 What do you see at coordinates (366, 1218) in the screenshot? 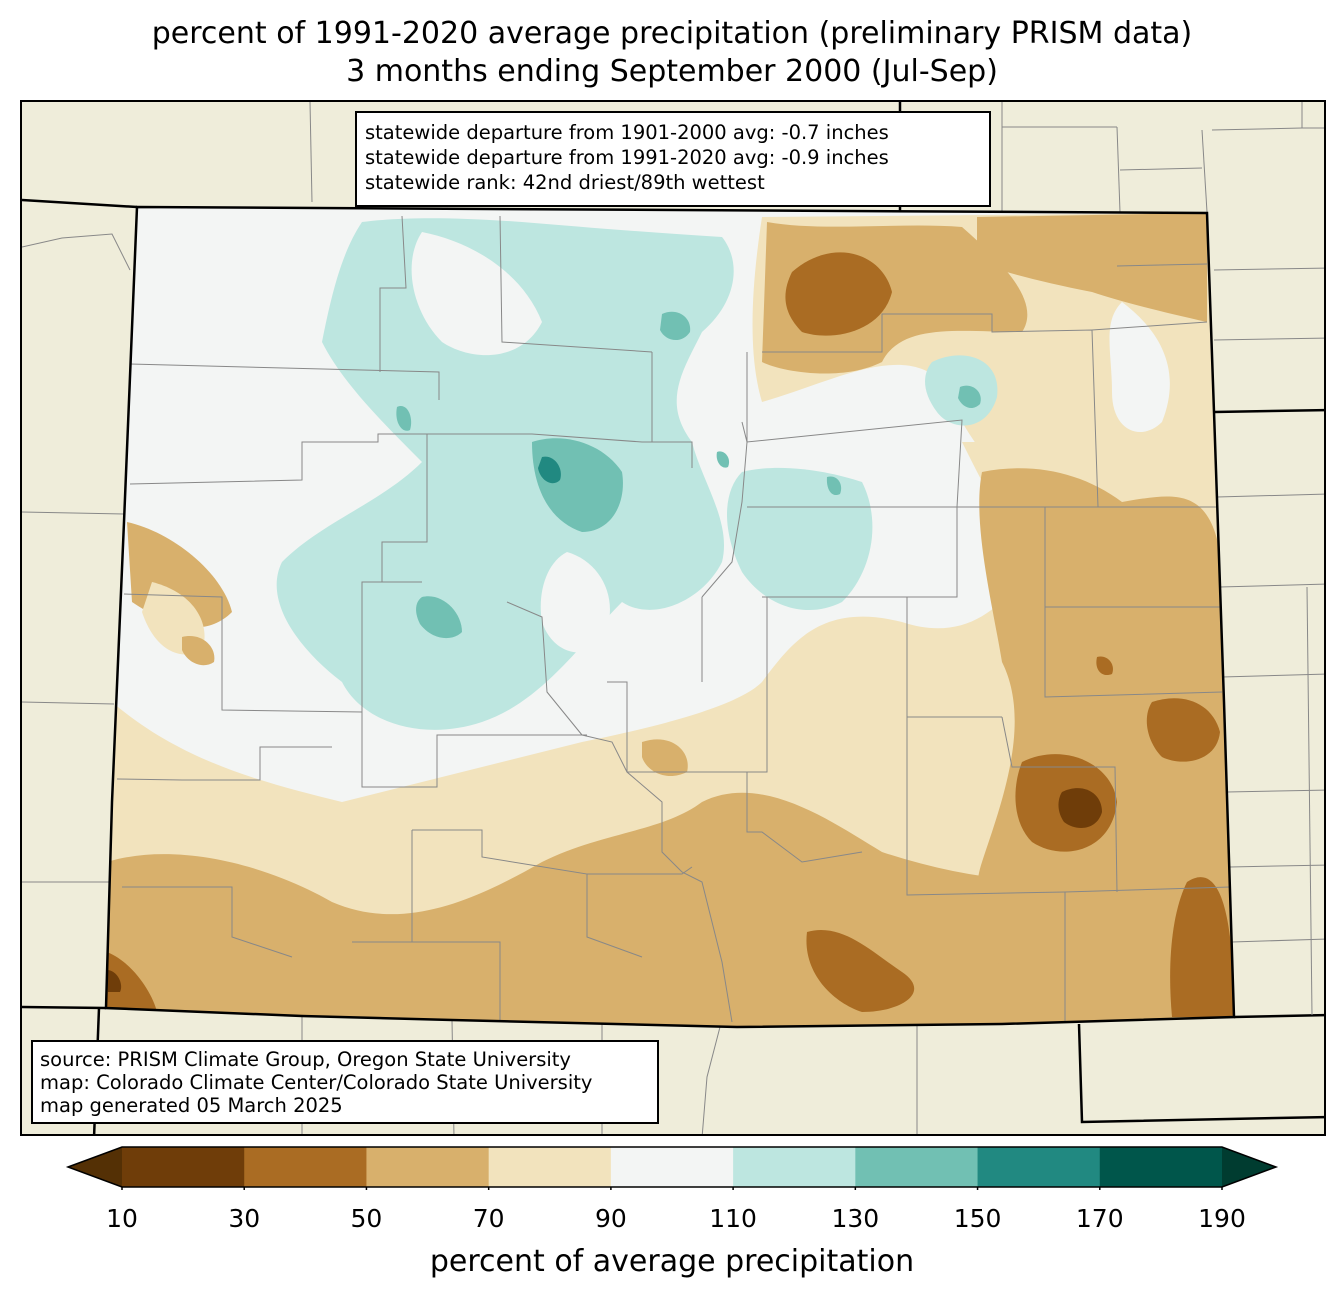
I see `colorbar-tick-label: 50` at bounding box center [366, 1218].